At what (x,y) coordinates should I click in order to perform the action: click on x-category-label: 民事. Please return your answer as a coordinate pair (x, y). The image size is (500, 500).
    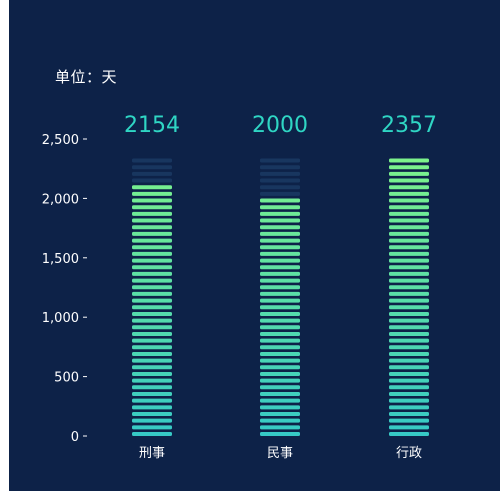
    Looking at the image, I should click on (280, 453).